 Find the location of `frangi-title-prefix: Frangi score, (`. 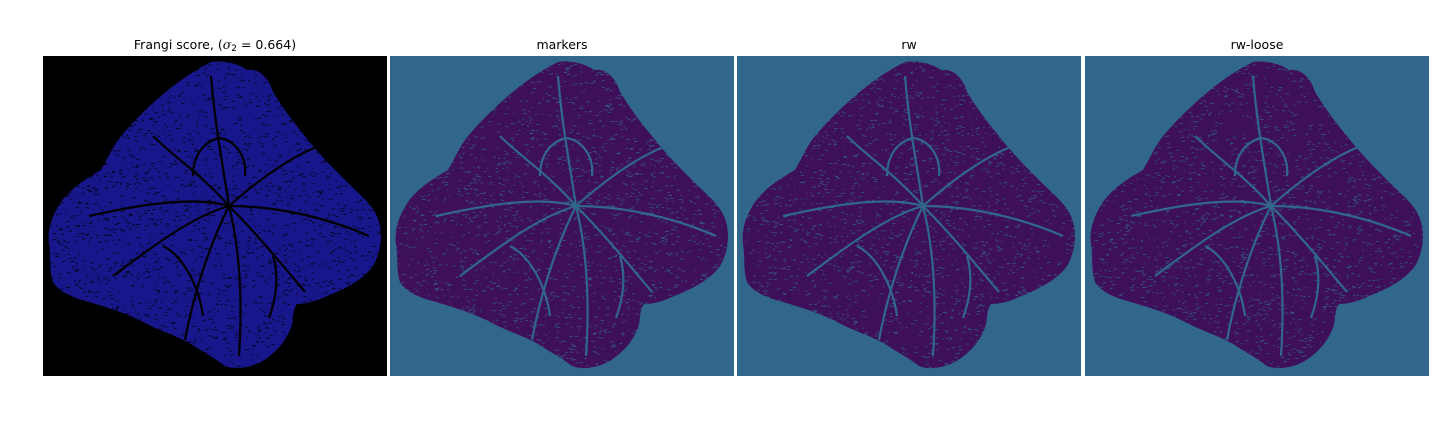

frangi-title-prefix: Frangi score, ( is located at coordinates (178, 44).